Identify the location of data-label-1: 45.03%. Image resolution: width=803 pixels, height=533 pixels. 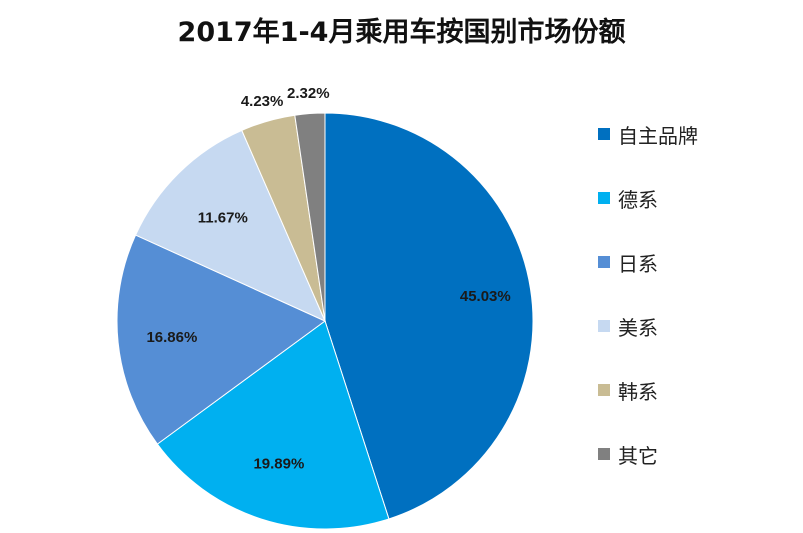
(485, 296).